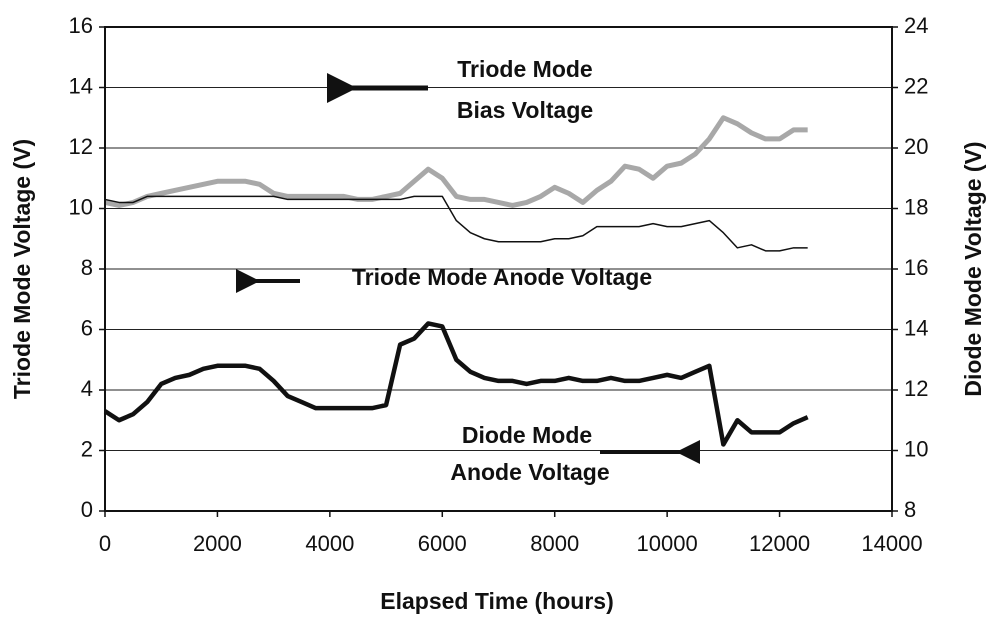 The image size is (997, 619). What do you see at coordinates (916, 85) in the screenshot?
I see `y2-tick-label: 22` at bounding box center [916, 85].